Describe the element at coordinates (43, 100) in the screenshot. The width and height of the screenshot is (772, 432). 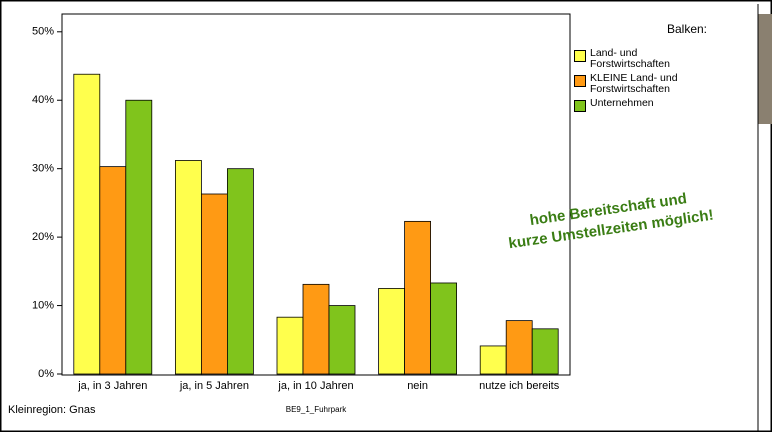
I see `y-tick-label: 40%` at that location.